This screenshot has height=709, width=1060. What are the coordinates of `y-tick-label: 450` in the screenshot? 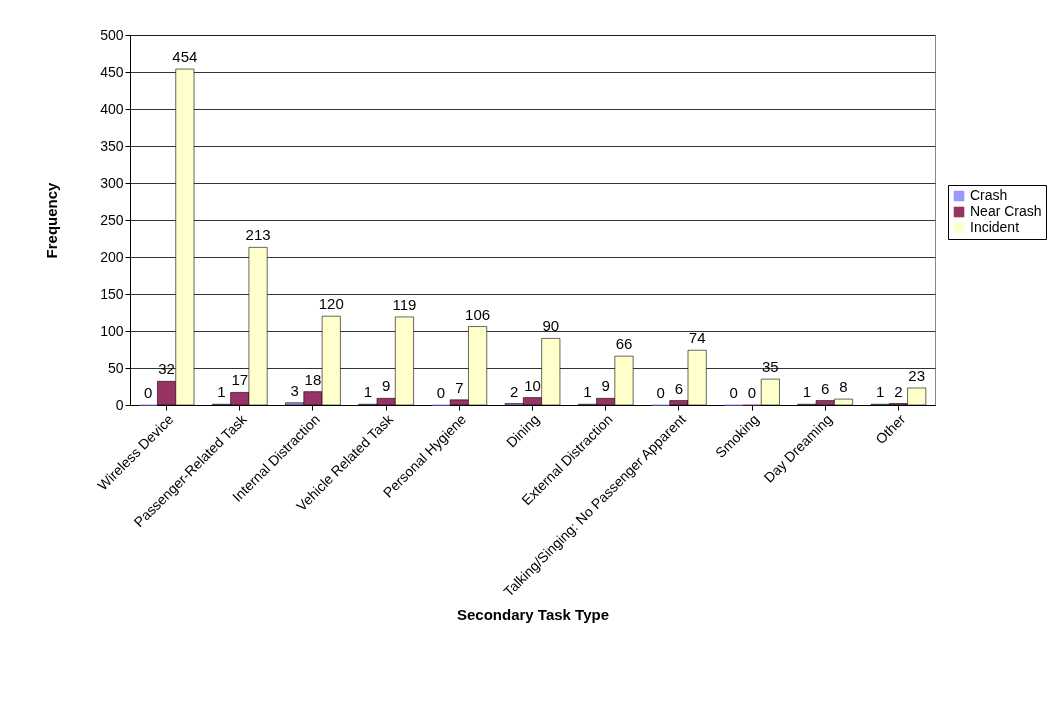 It's located at (112, 71).